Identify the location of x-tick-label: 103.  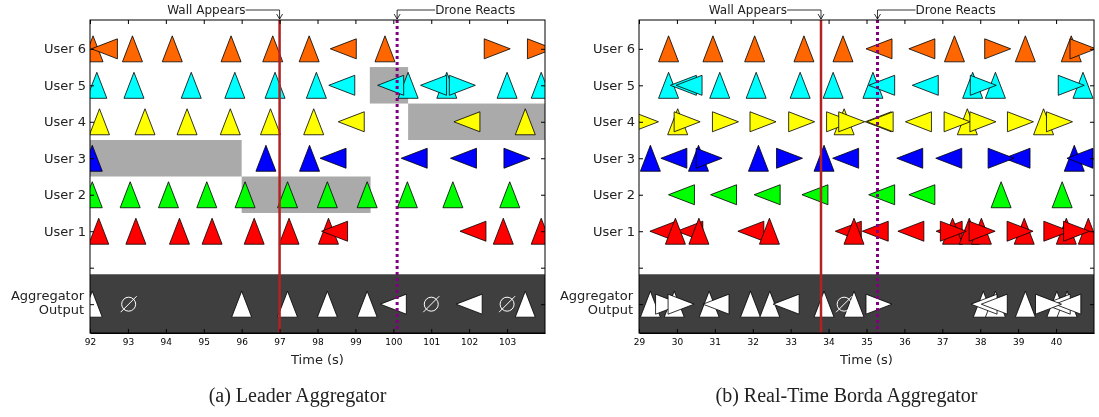
(507, 342).